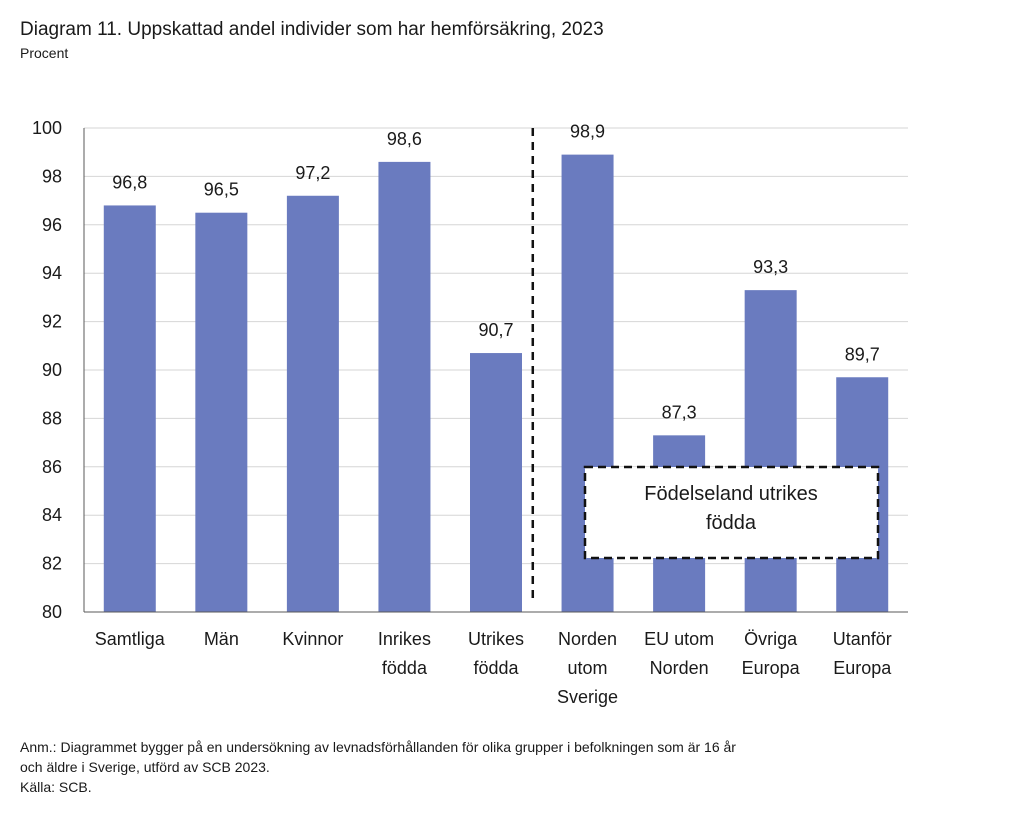 The image size is (1024, 838). What do you see at coordinates (130, 639) in the screenshot?
I see `x-tick-label: Samtliga` at bounding box center [130, 639].